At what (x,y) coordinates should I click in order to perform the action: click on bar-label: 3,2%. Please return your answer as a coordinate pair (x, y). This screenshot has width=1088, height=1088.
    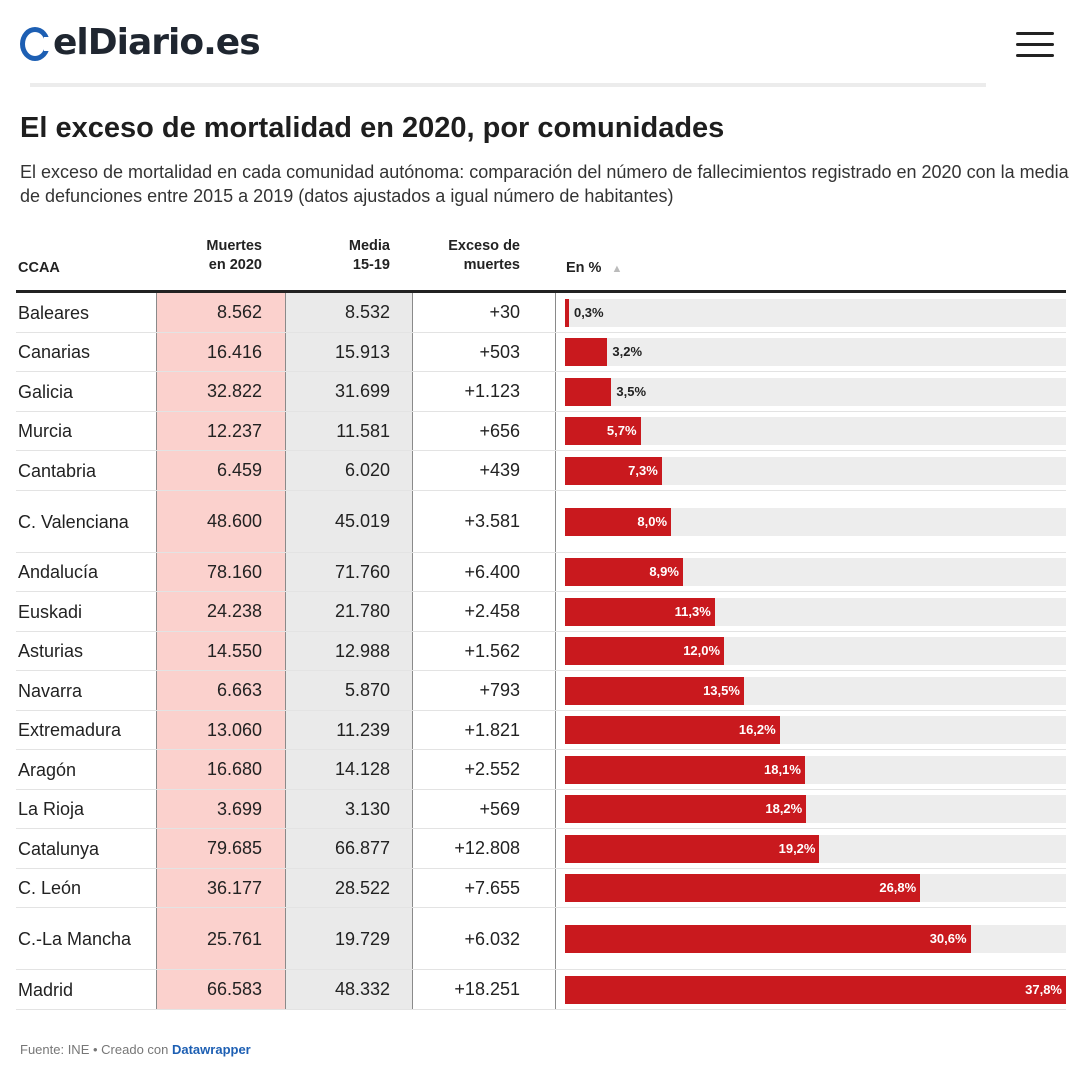
    Looking at the image, I should click on (627, 352).